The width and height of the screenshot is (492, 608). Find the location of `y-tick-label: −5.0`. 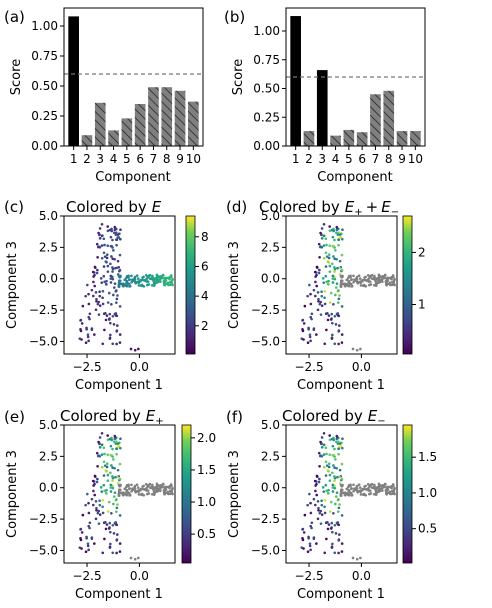

y-tick-label: −5.0 is located at coordinates (265, 550).